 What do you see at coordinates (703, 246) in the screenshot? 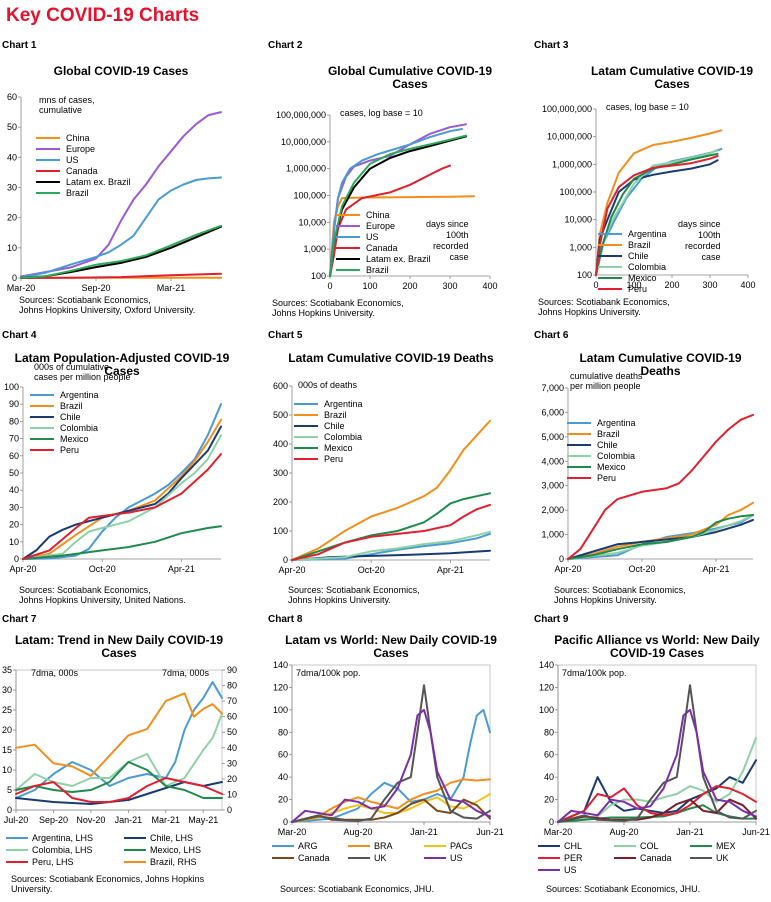
I see `x-axis-unit-note-line: recorded` at bounding box center [703, 246].